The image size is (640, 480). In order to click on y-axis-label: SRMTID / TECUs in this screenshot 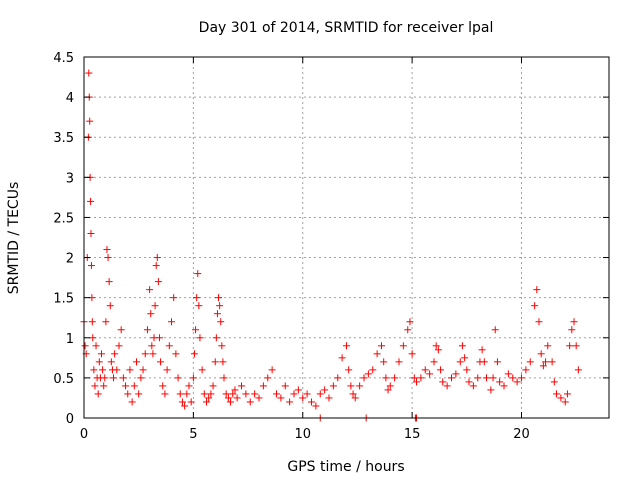, I will do `click(14, 238)`.